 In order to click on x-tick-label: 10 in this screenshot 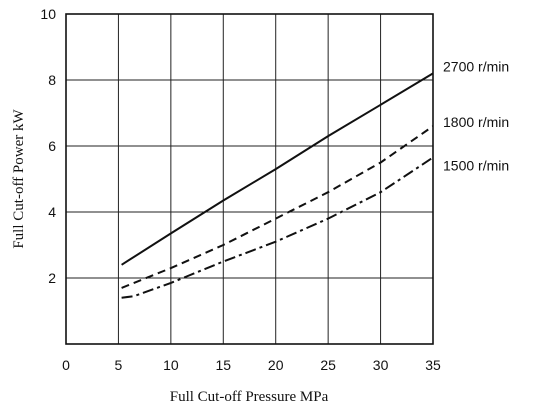, I will do `click(171, 365)`.